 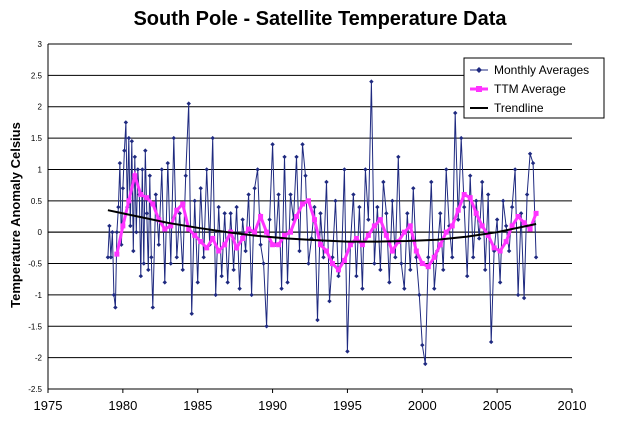 I want to click on y-tick-label: 1.5, so click(x=37, y=138).